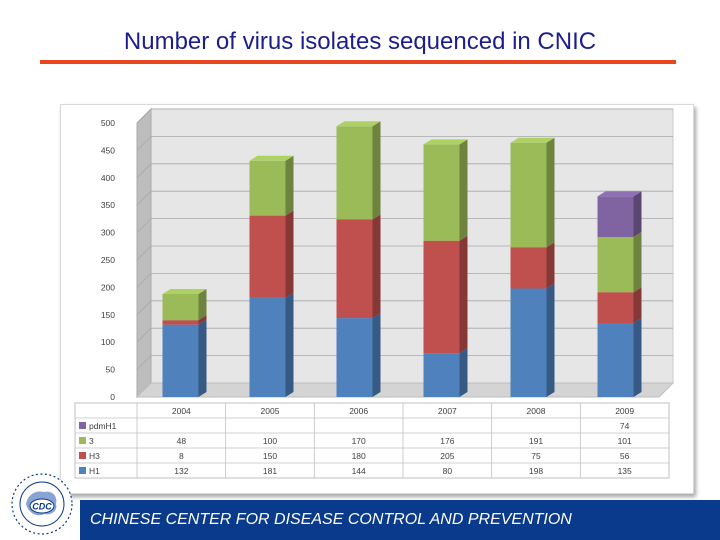  What do you see at coordinates (625, 426) in the screenshot?
I see `data-value-label: 74` at bounding box center [625, 426].